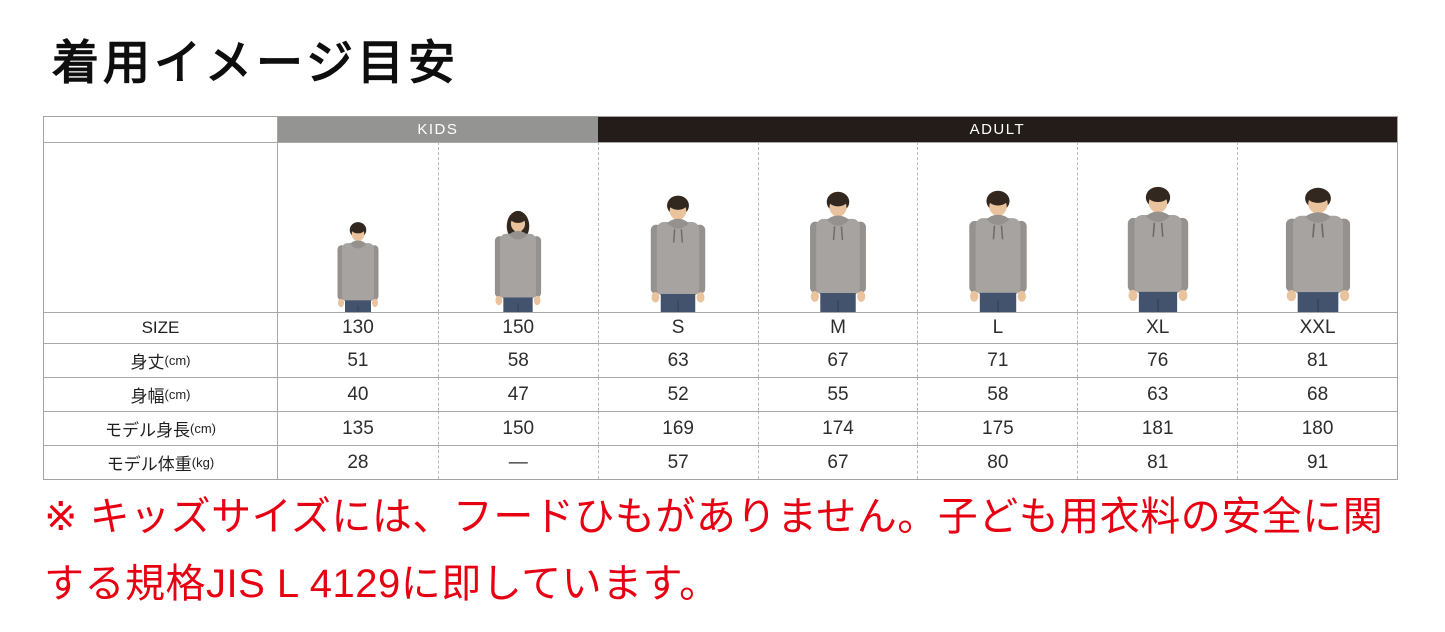 Image resolution: width=1445 pixels, height=632 pixels. I want to click on value-cell: 175, so click(997, 428).